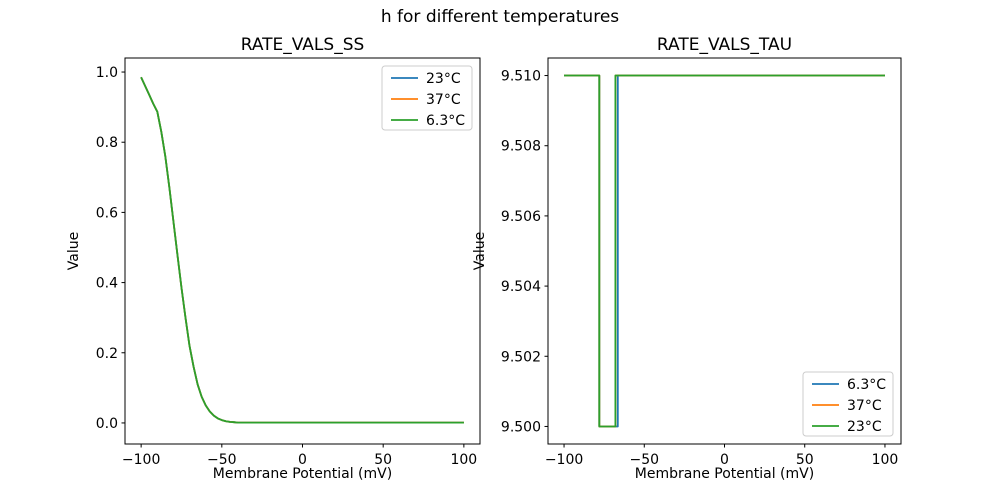 The width and height of the screenshot is (1000, 500). Describe the element at coordinates (107, 143) in the screenshot. I see `rate-vals-ss-ytick-label: 0.8` at that location.